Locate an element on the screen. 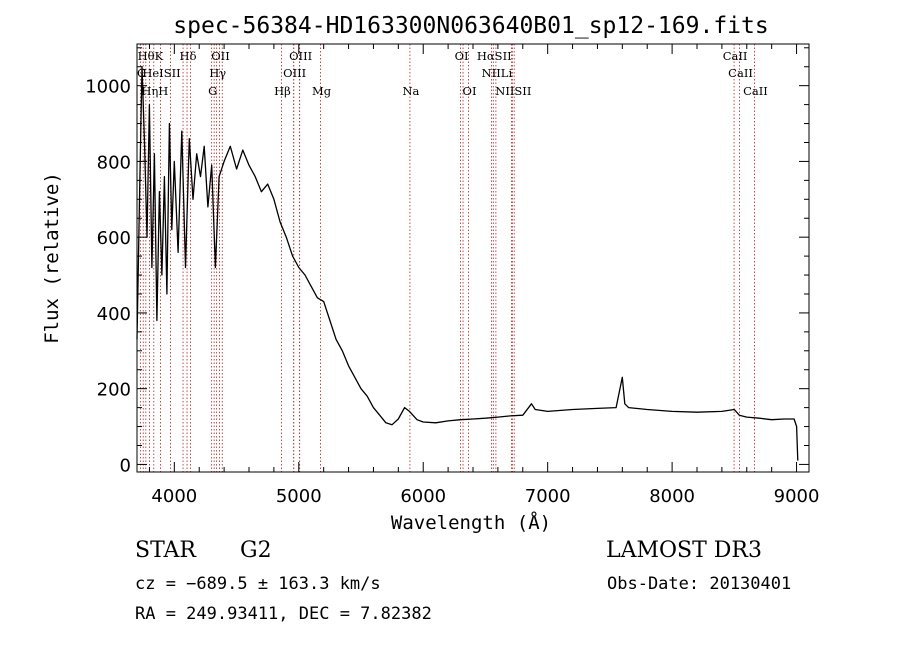 The width and height of the screenshot is (900, 649). x-tick-label: 6000 is located at coordinates (423, 496).